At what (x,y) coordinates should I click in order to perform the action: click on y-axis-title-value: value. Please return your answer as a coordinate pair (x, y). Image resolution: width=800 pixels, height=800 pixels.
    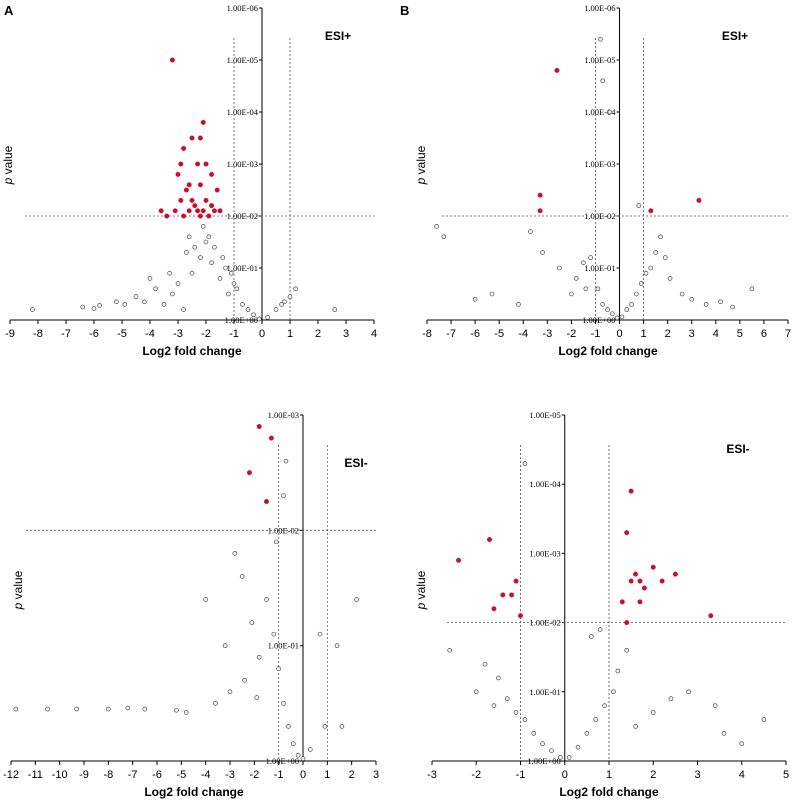
    Looking at the image, I should click on (18, 584).